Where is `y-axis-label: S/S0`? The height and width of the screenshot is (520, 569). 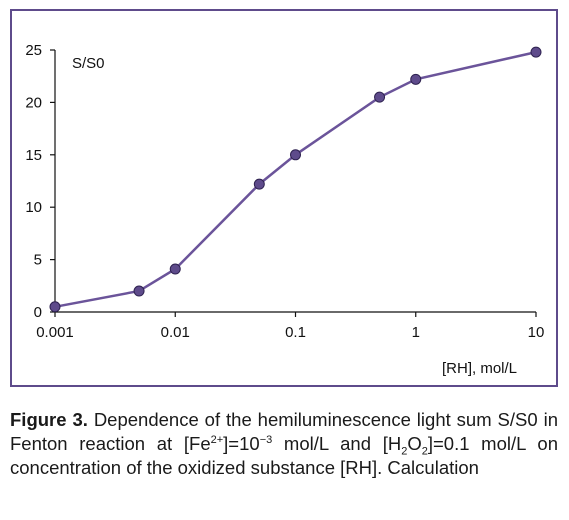 y-axis-label: S/S0 is located at coordinates (88, 63).